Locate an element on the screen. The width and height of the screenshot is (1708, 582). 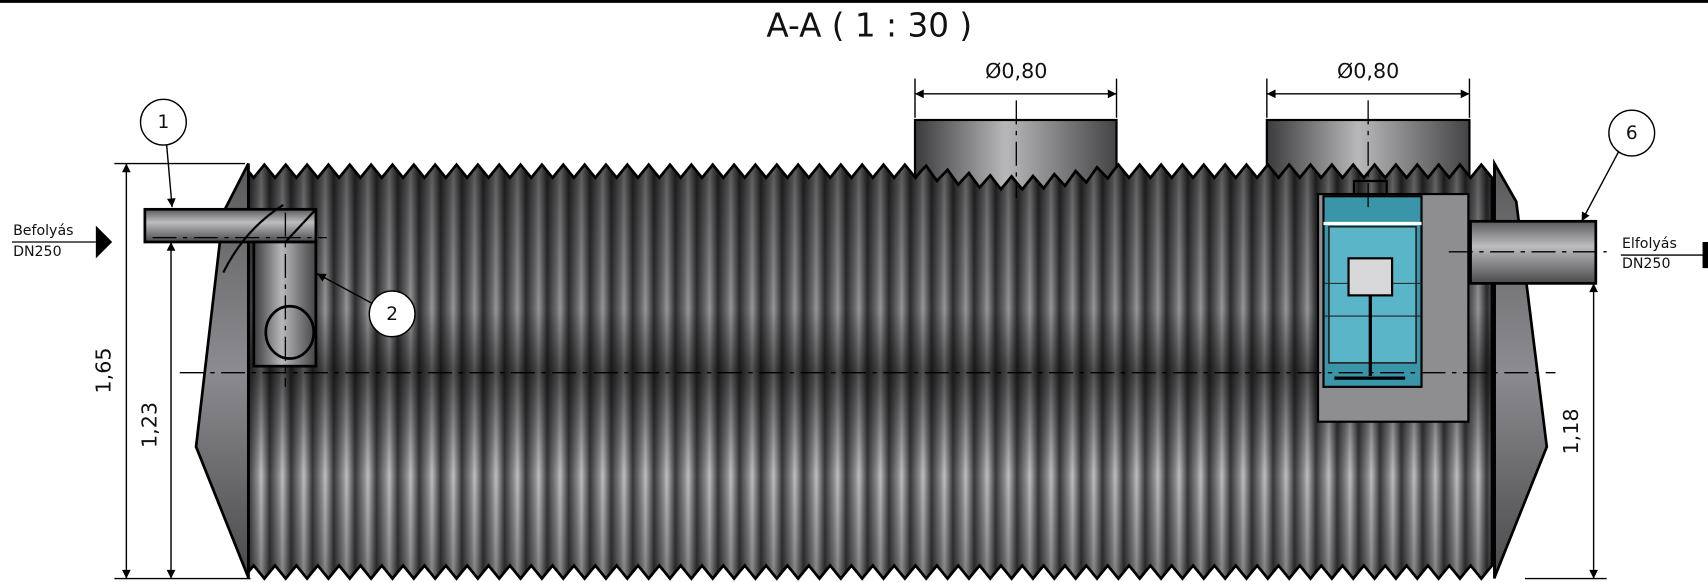
dimension-label: 1,18 is located at coordinates (1571, 431).